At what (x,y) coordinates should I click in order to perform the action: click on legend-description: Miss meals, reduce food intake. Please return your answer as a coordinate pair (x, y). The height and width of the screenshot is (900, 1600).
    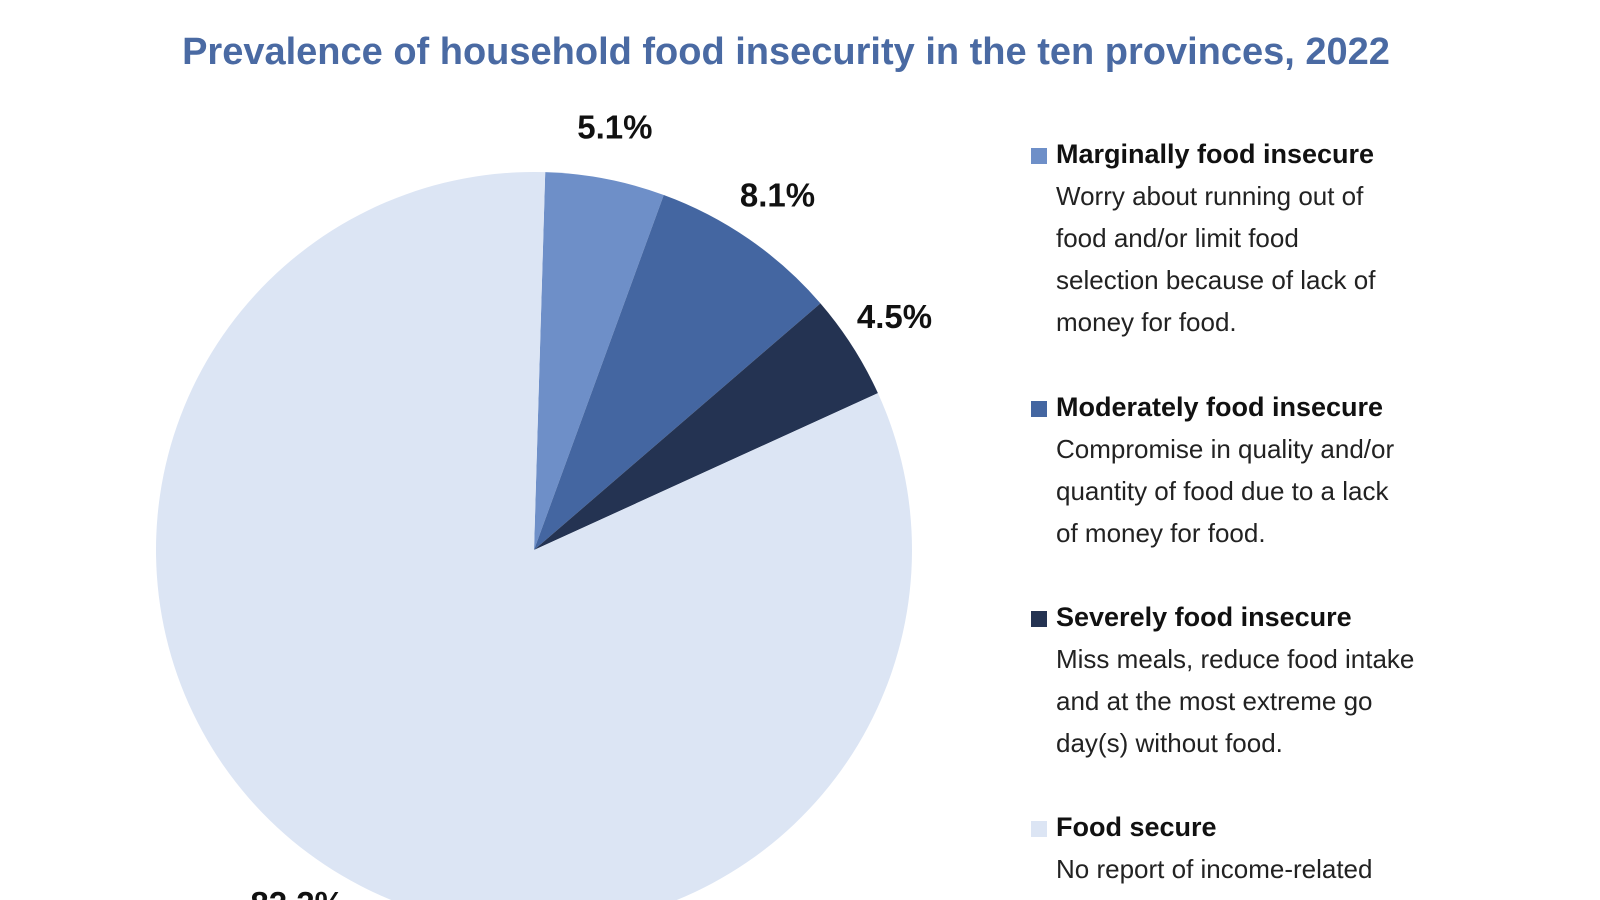
    Looking at the image, I should click on (1235, 659).